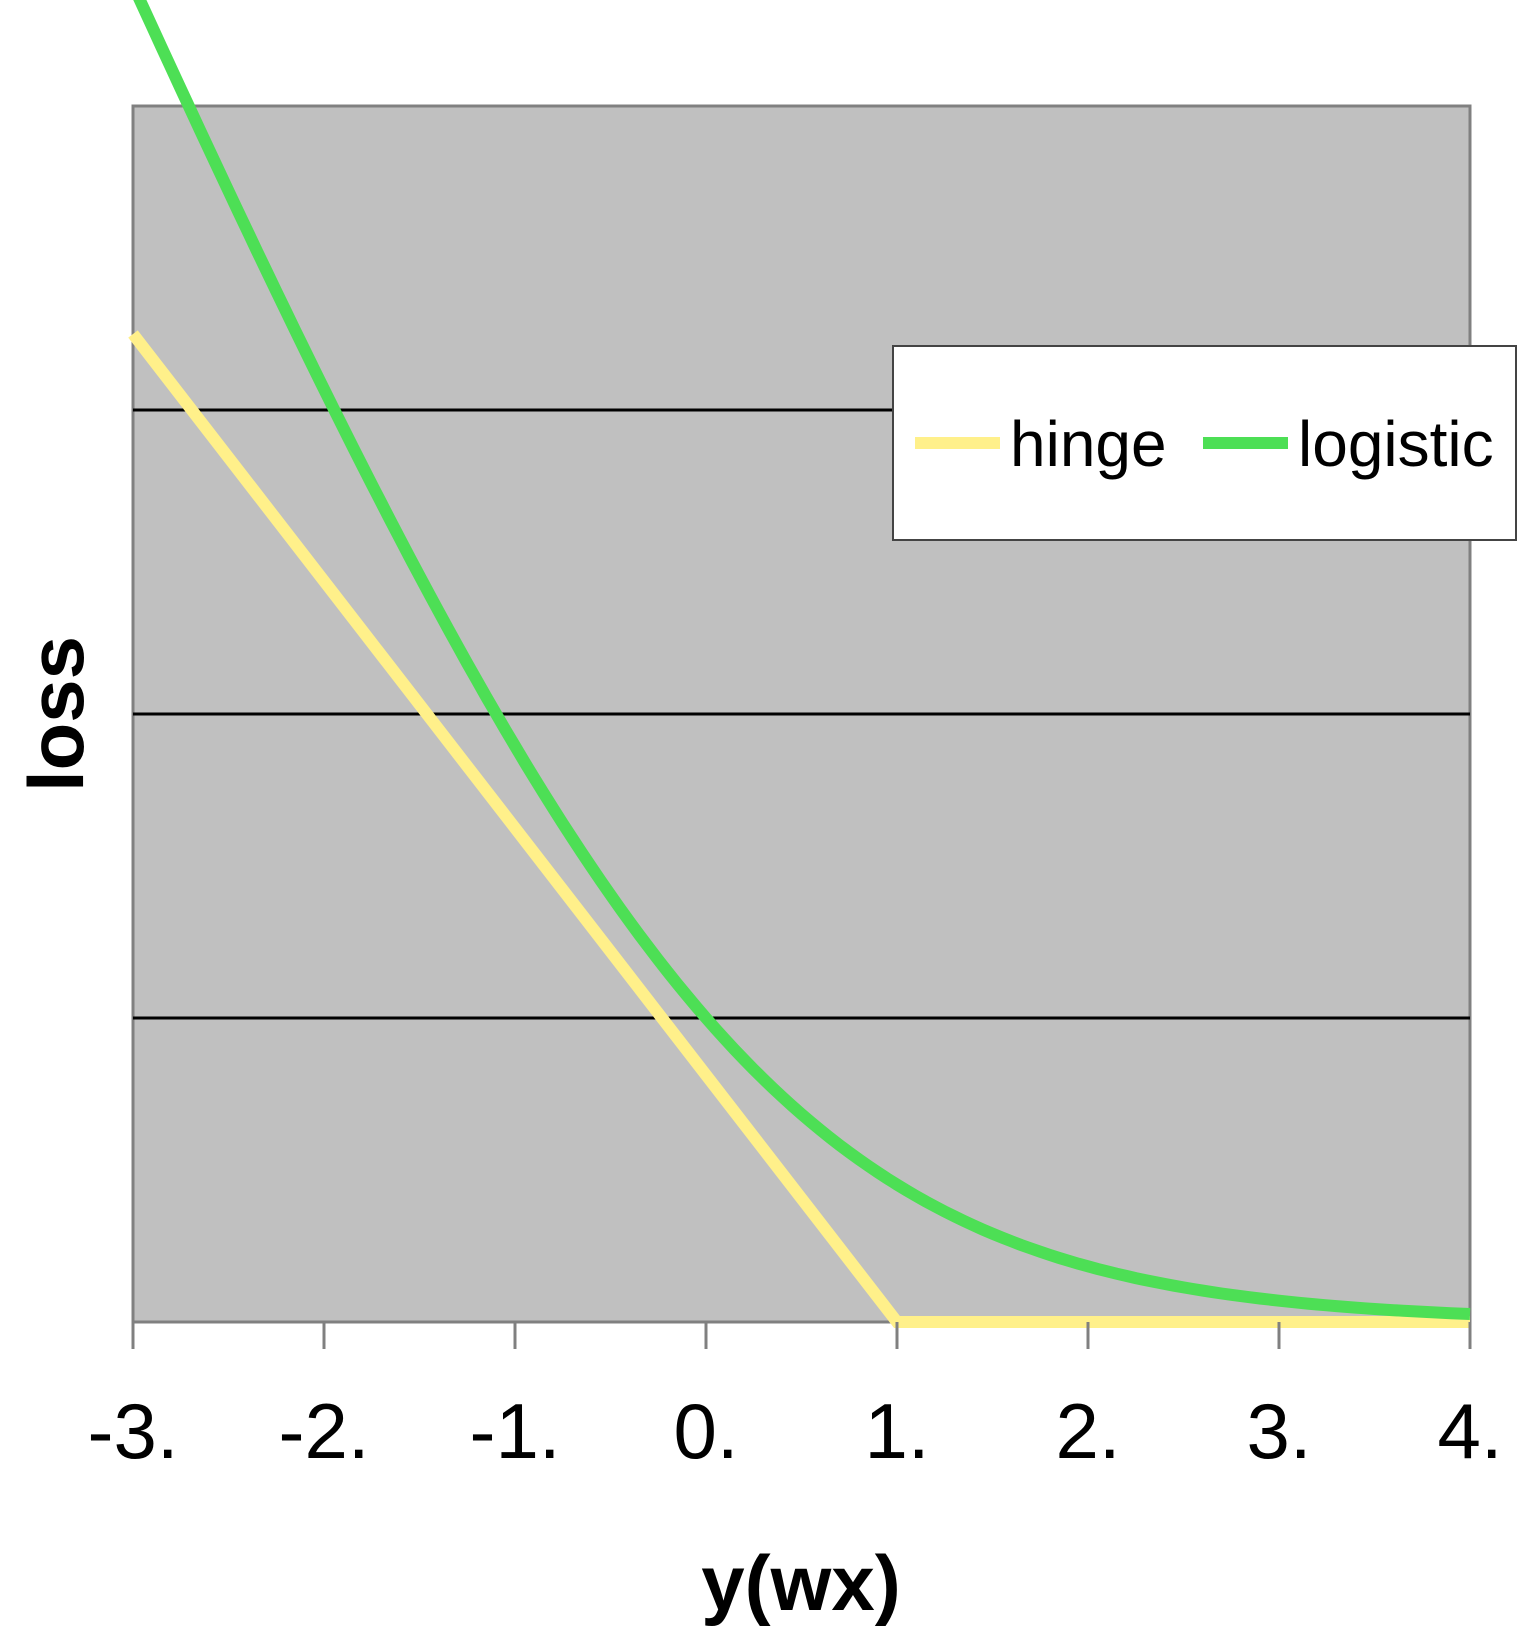  Describe the element at coordinates (795, 1398) in the screenshot. I see `x-axis: -3. -2. -1. 0. 1. 2. 3. 4.` at that location.